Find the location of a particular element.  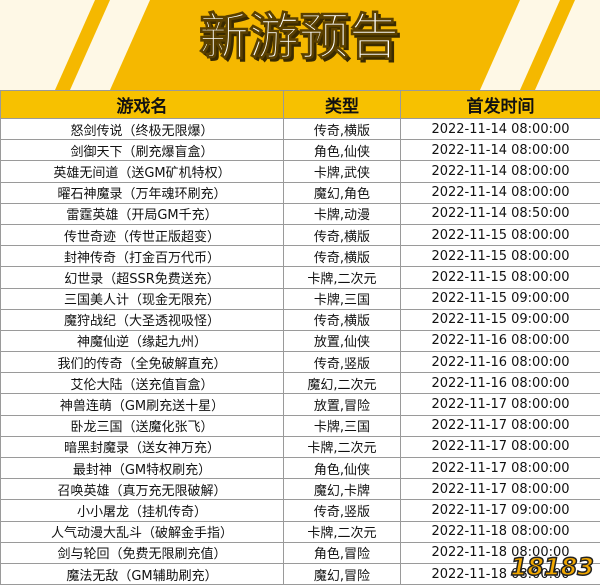

table-row: 召唤英雄（真万充无限破解） 魔幻,卡牌 2022-11-17 08:00:00 is located at coordinates (300, 489).